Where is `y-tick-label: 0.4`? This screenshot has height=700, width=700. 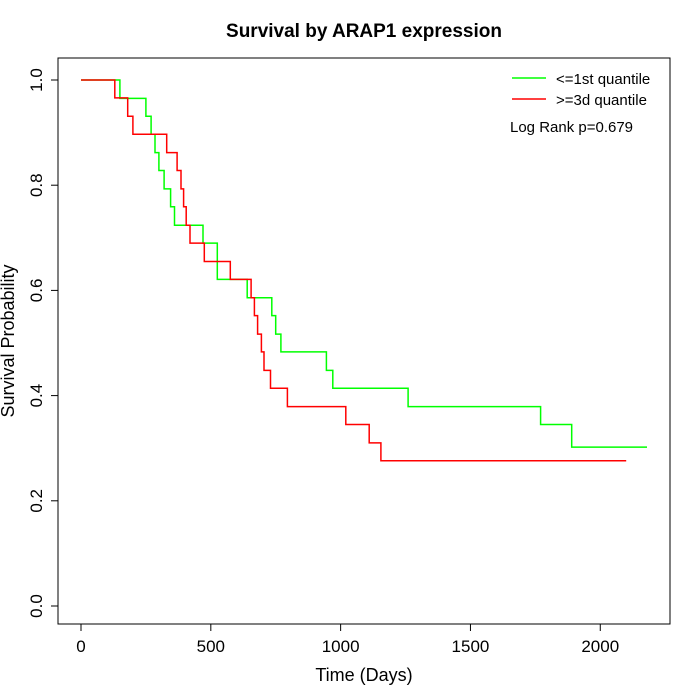 y-tick-label: 0.4 is located at coordinates (36, 396).